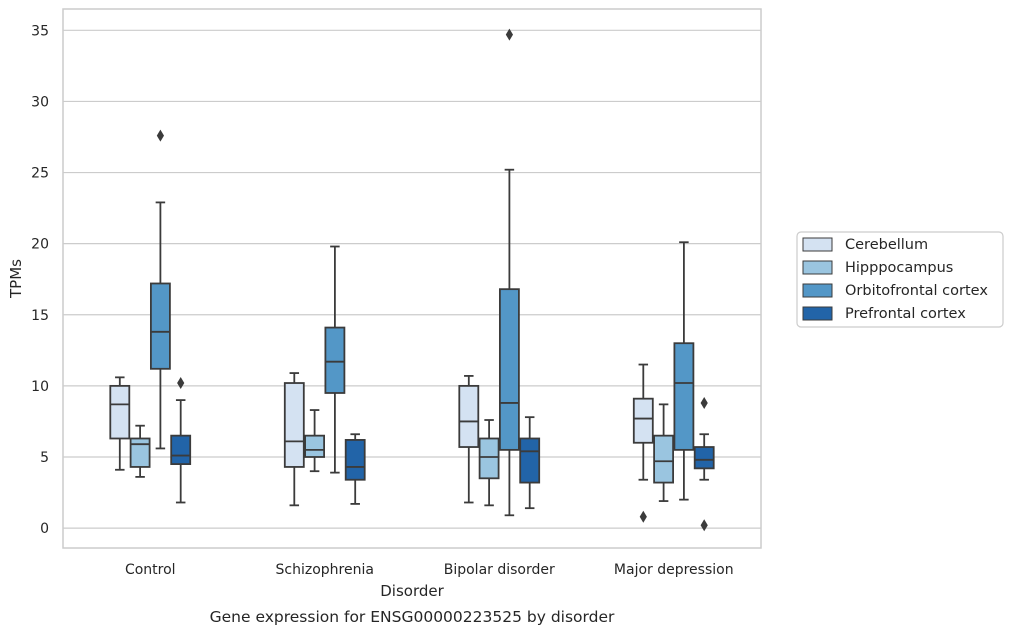  What do you see at coordinates (44, 529) in the screenshot?
I see `y-tick-label: 0` at bounding box center [44, 529].